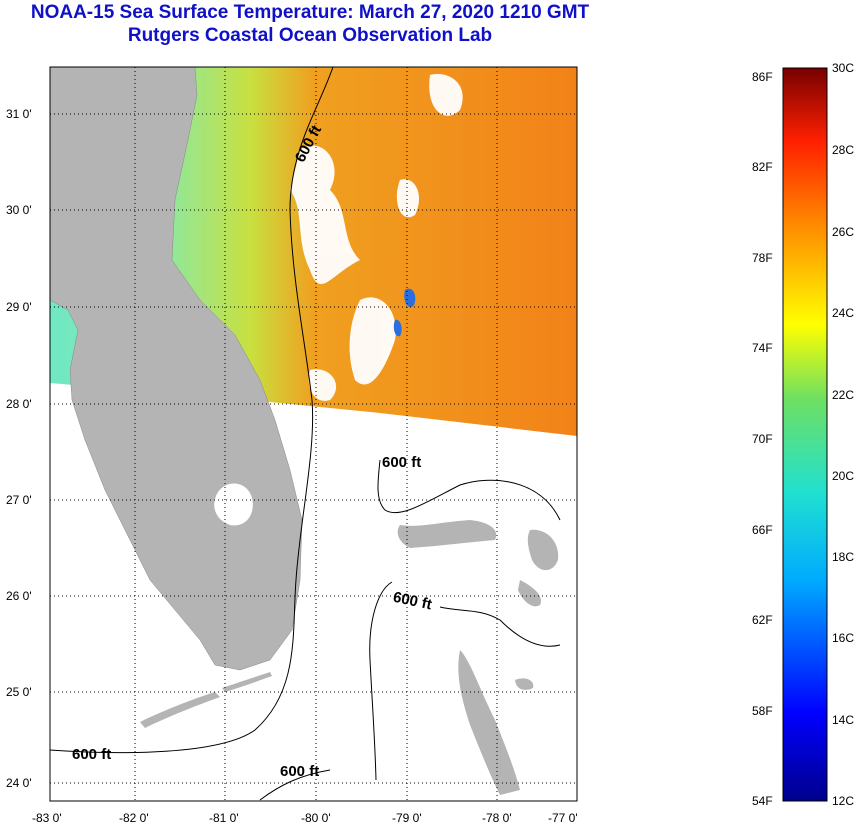  I want to click on lon-tick-label: -78 0', so click(497, 818).